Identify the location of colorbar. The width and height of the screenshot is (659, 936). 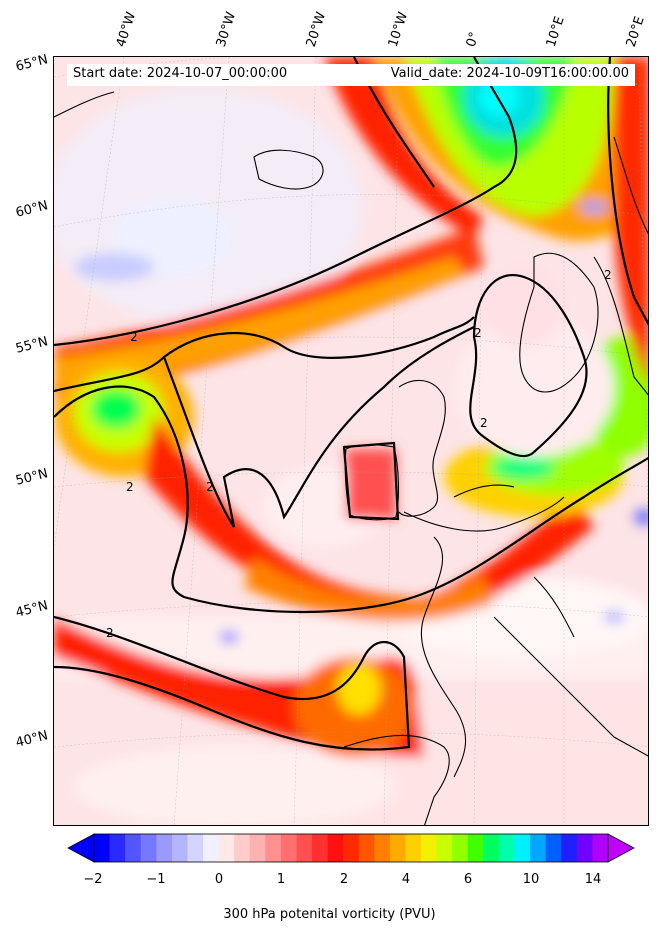
(351, 848).